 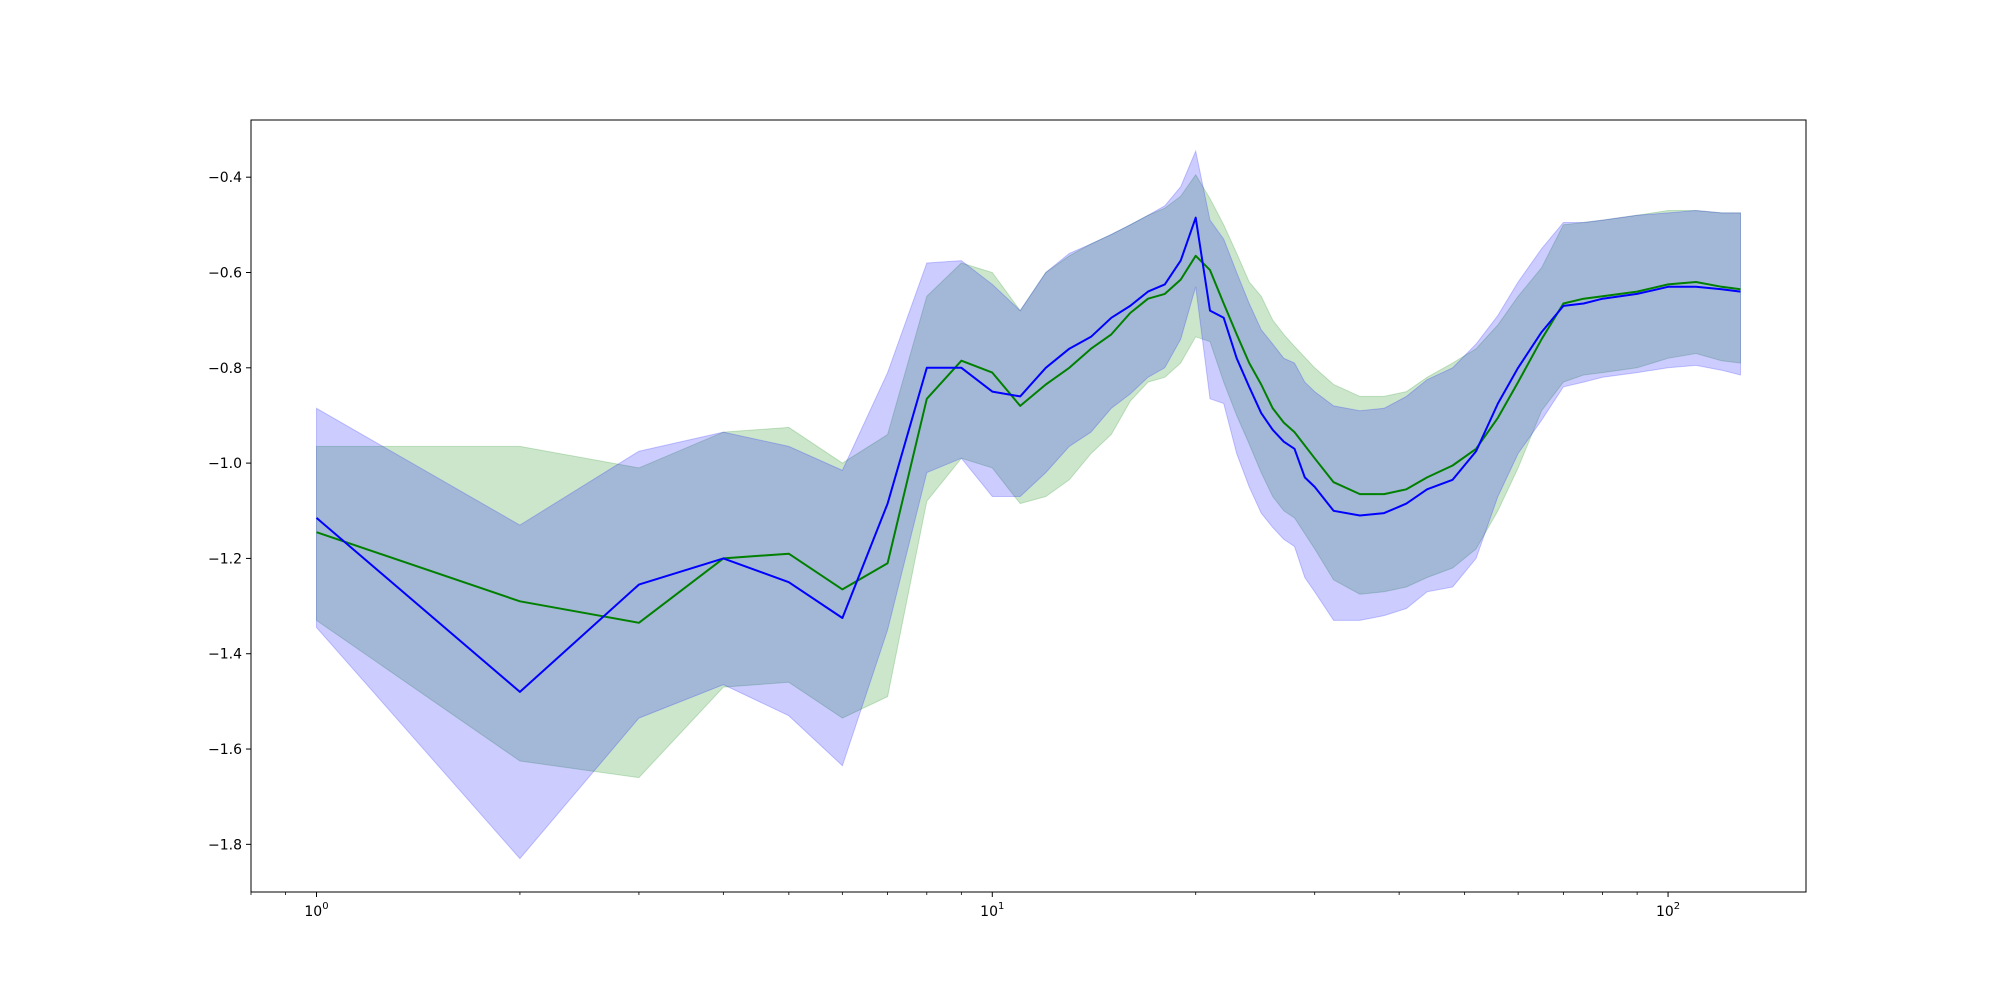 I want to click on y-tick-label: −1.2, so click(x=225, y=559).